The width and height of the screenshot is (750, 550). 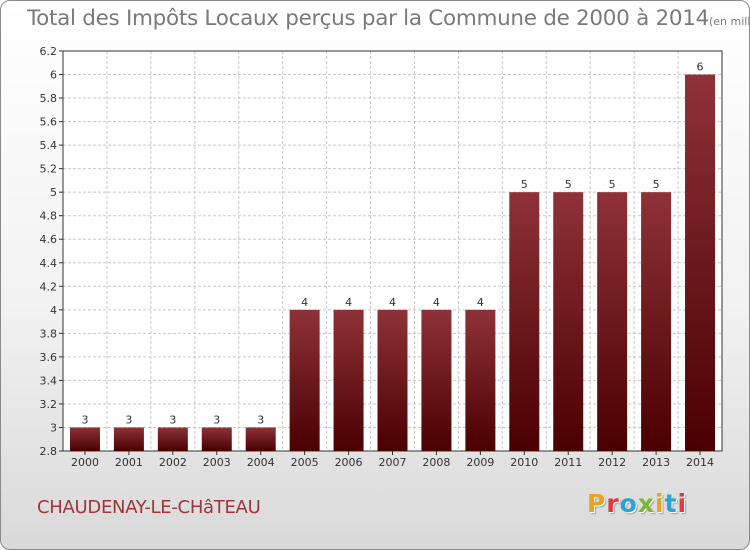 What do you see at coordinates (49, 357) in the screenshot?
I see `y-tick-label: 3.6` at bounding box center [49, 357].